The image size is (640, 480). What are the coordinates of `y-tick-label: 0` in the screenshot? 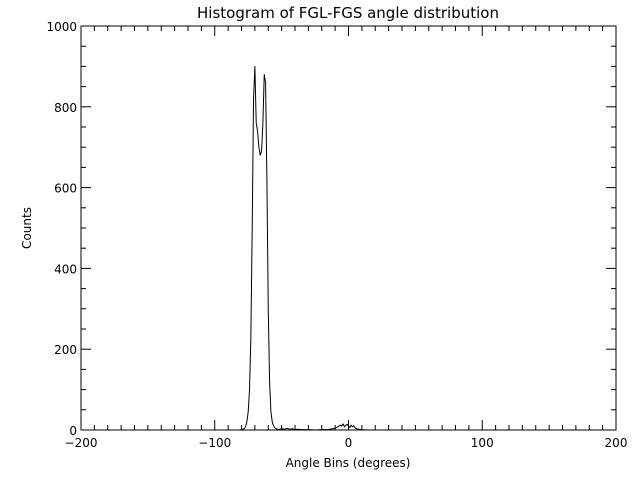 It's located at (73, 431).